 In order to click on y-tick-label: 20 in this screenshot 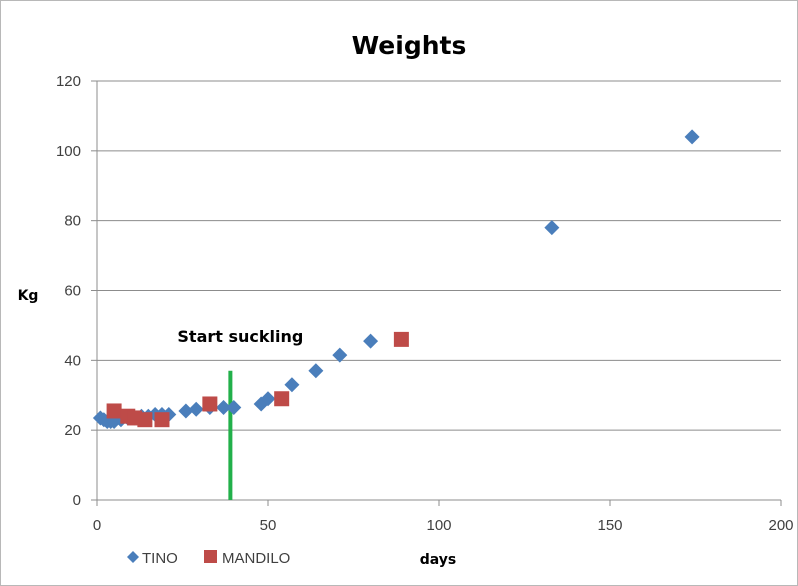, I will do `click(72, 430)`.